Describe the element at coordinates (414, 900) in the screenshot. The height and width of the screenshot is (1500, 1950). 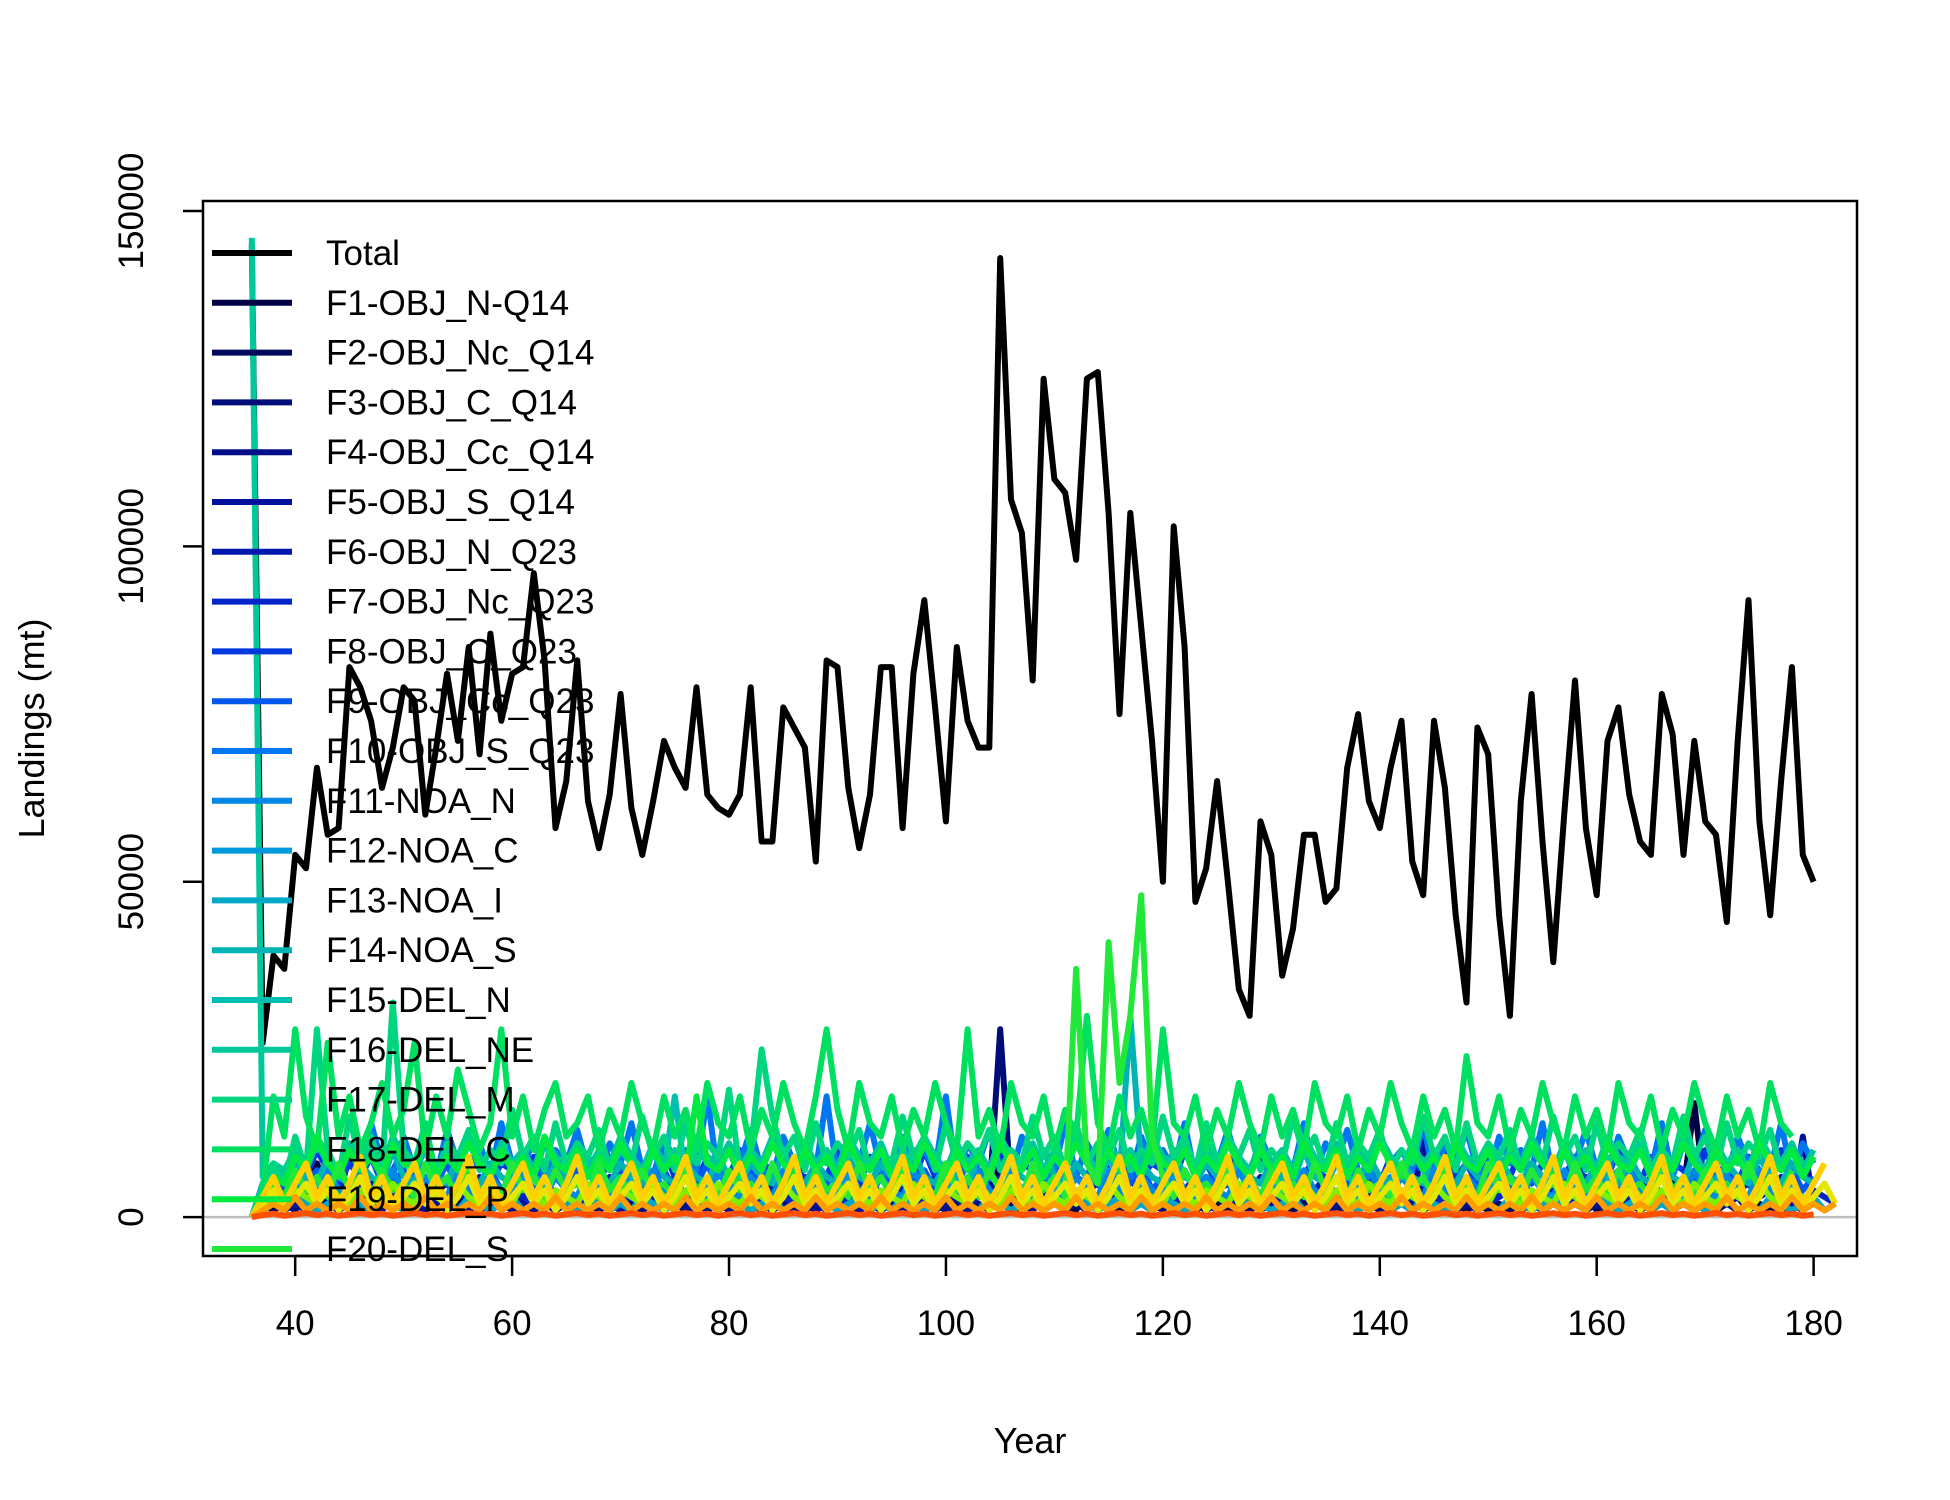
I see `legend-label: F13-NOA_I` at that location.